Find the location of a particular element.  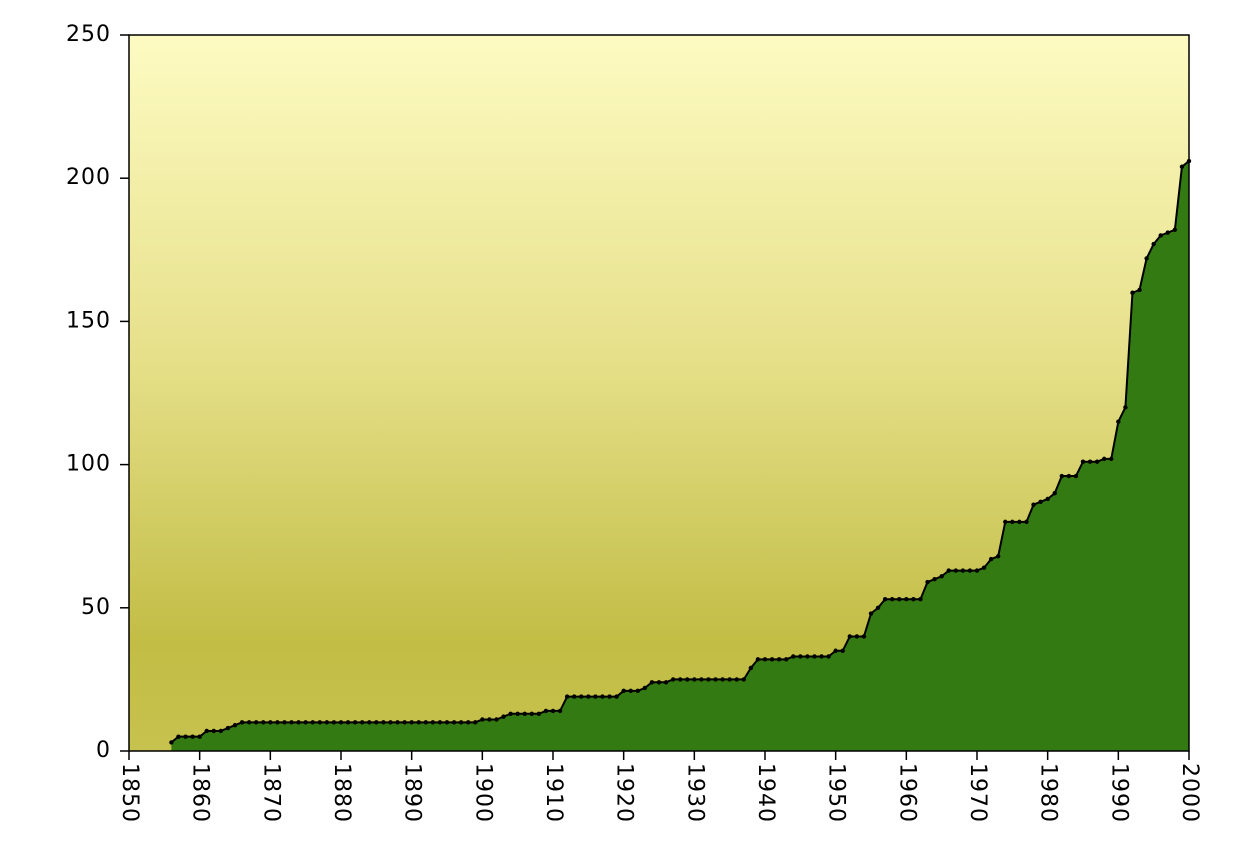

y-tick-label: 200 is located at coordinates (88, 177).